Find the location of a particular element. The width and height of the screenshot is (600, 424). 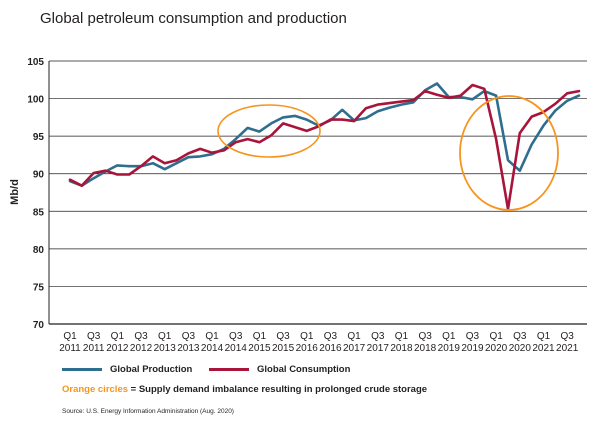

x-tick-year-8: 2015 is located at coordinates (259, 348).